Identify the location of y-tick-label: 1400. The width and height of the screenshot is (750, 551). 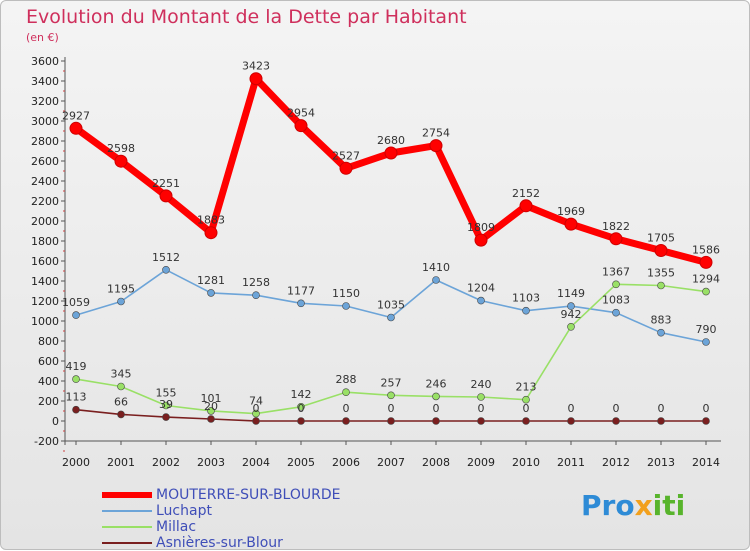
(45, 281).